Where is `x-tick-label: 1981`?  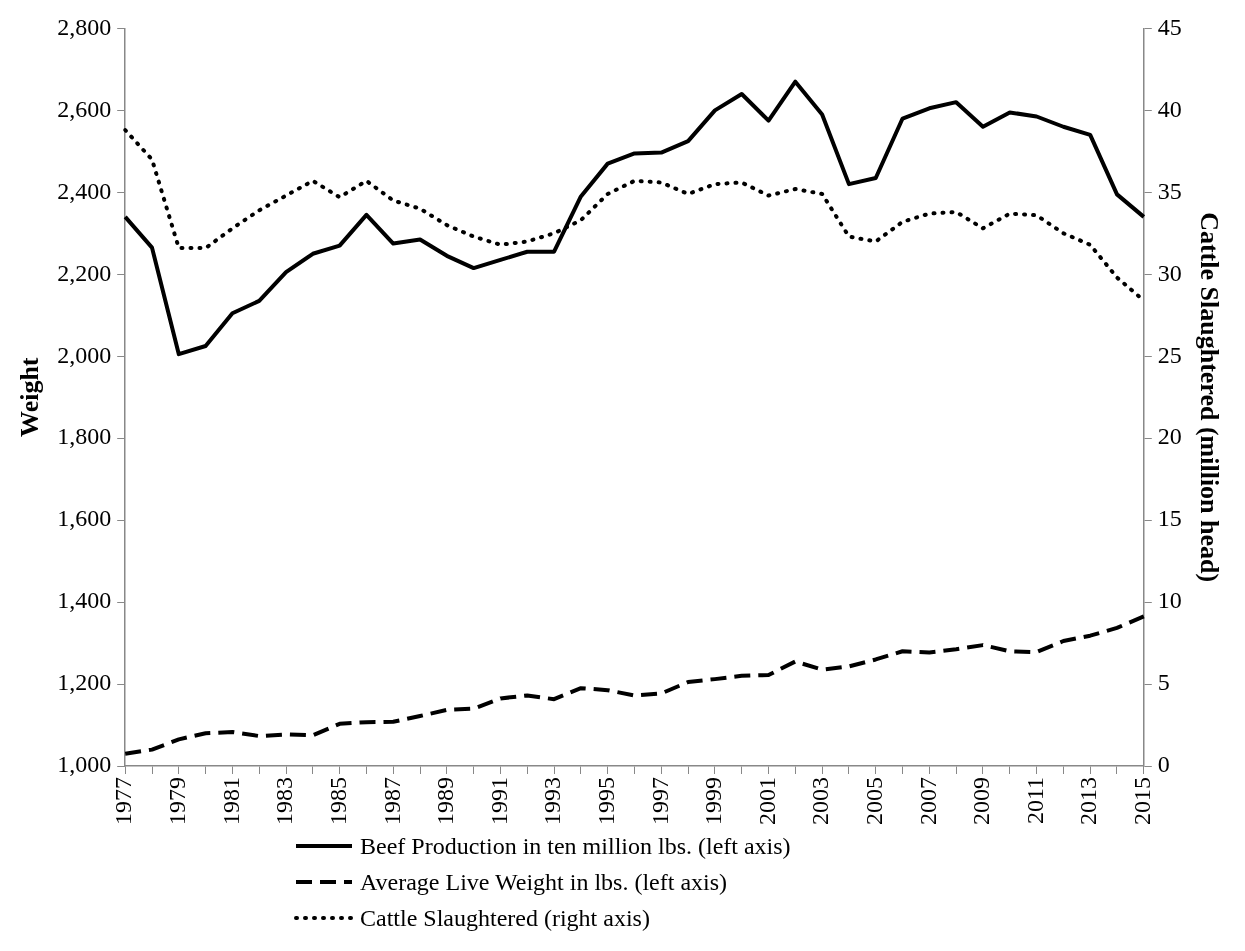
x-tick-label: 1981 is located at coordinates (230, 801).